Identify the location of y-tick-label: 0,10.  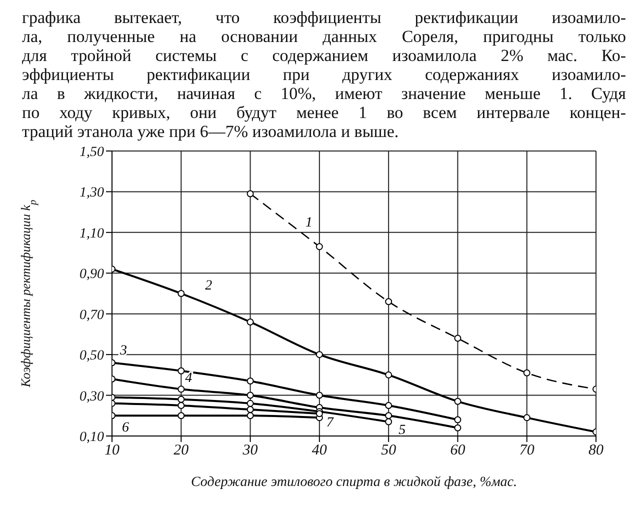
(92, 437).